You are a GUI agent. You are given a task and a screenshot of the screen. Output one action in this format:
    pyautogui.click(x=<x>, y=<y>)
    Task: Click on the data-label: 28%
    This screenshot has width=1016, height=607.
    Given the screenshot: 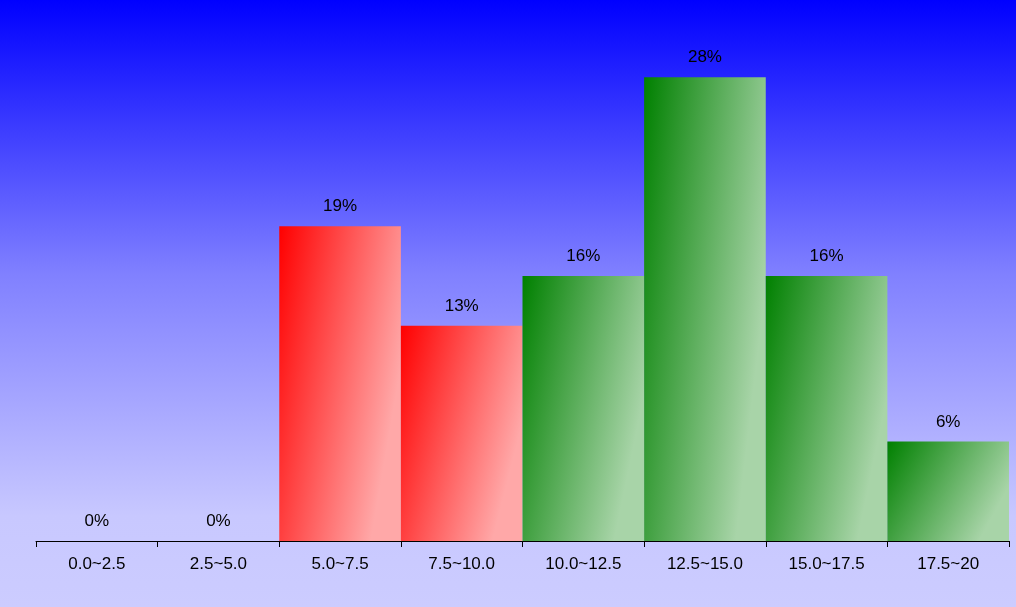 What is the action you would take?
    pyautogui.click(x=704, y=57)
    